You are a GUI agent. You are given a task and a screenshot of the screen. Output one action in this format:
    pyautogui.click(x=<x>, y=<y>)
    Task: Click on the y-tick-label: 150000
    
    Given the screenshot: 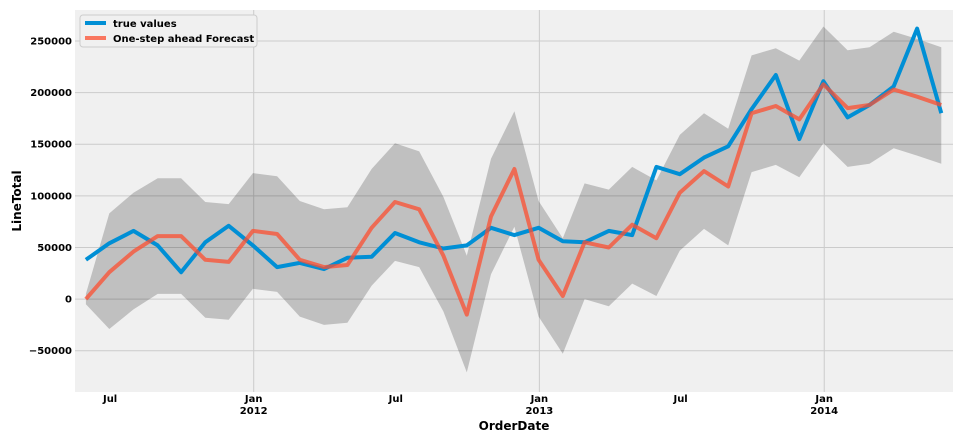 What is the action you would take?
    pyautogui.click(x=51, y=145)
    